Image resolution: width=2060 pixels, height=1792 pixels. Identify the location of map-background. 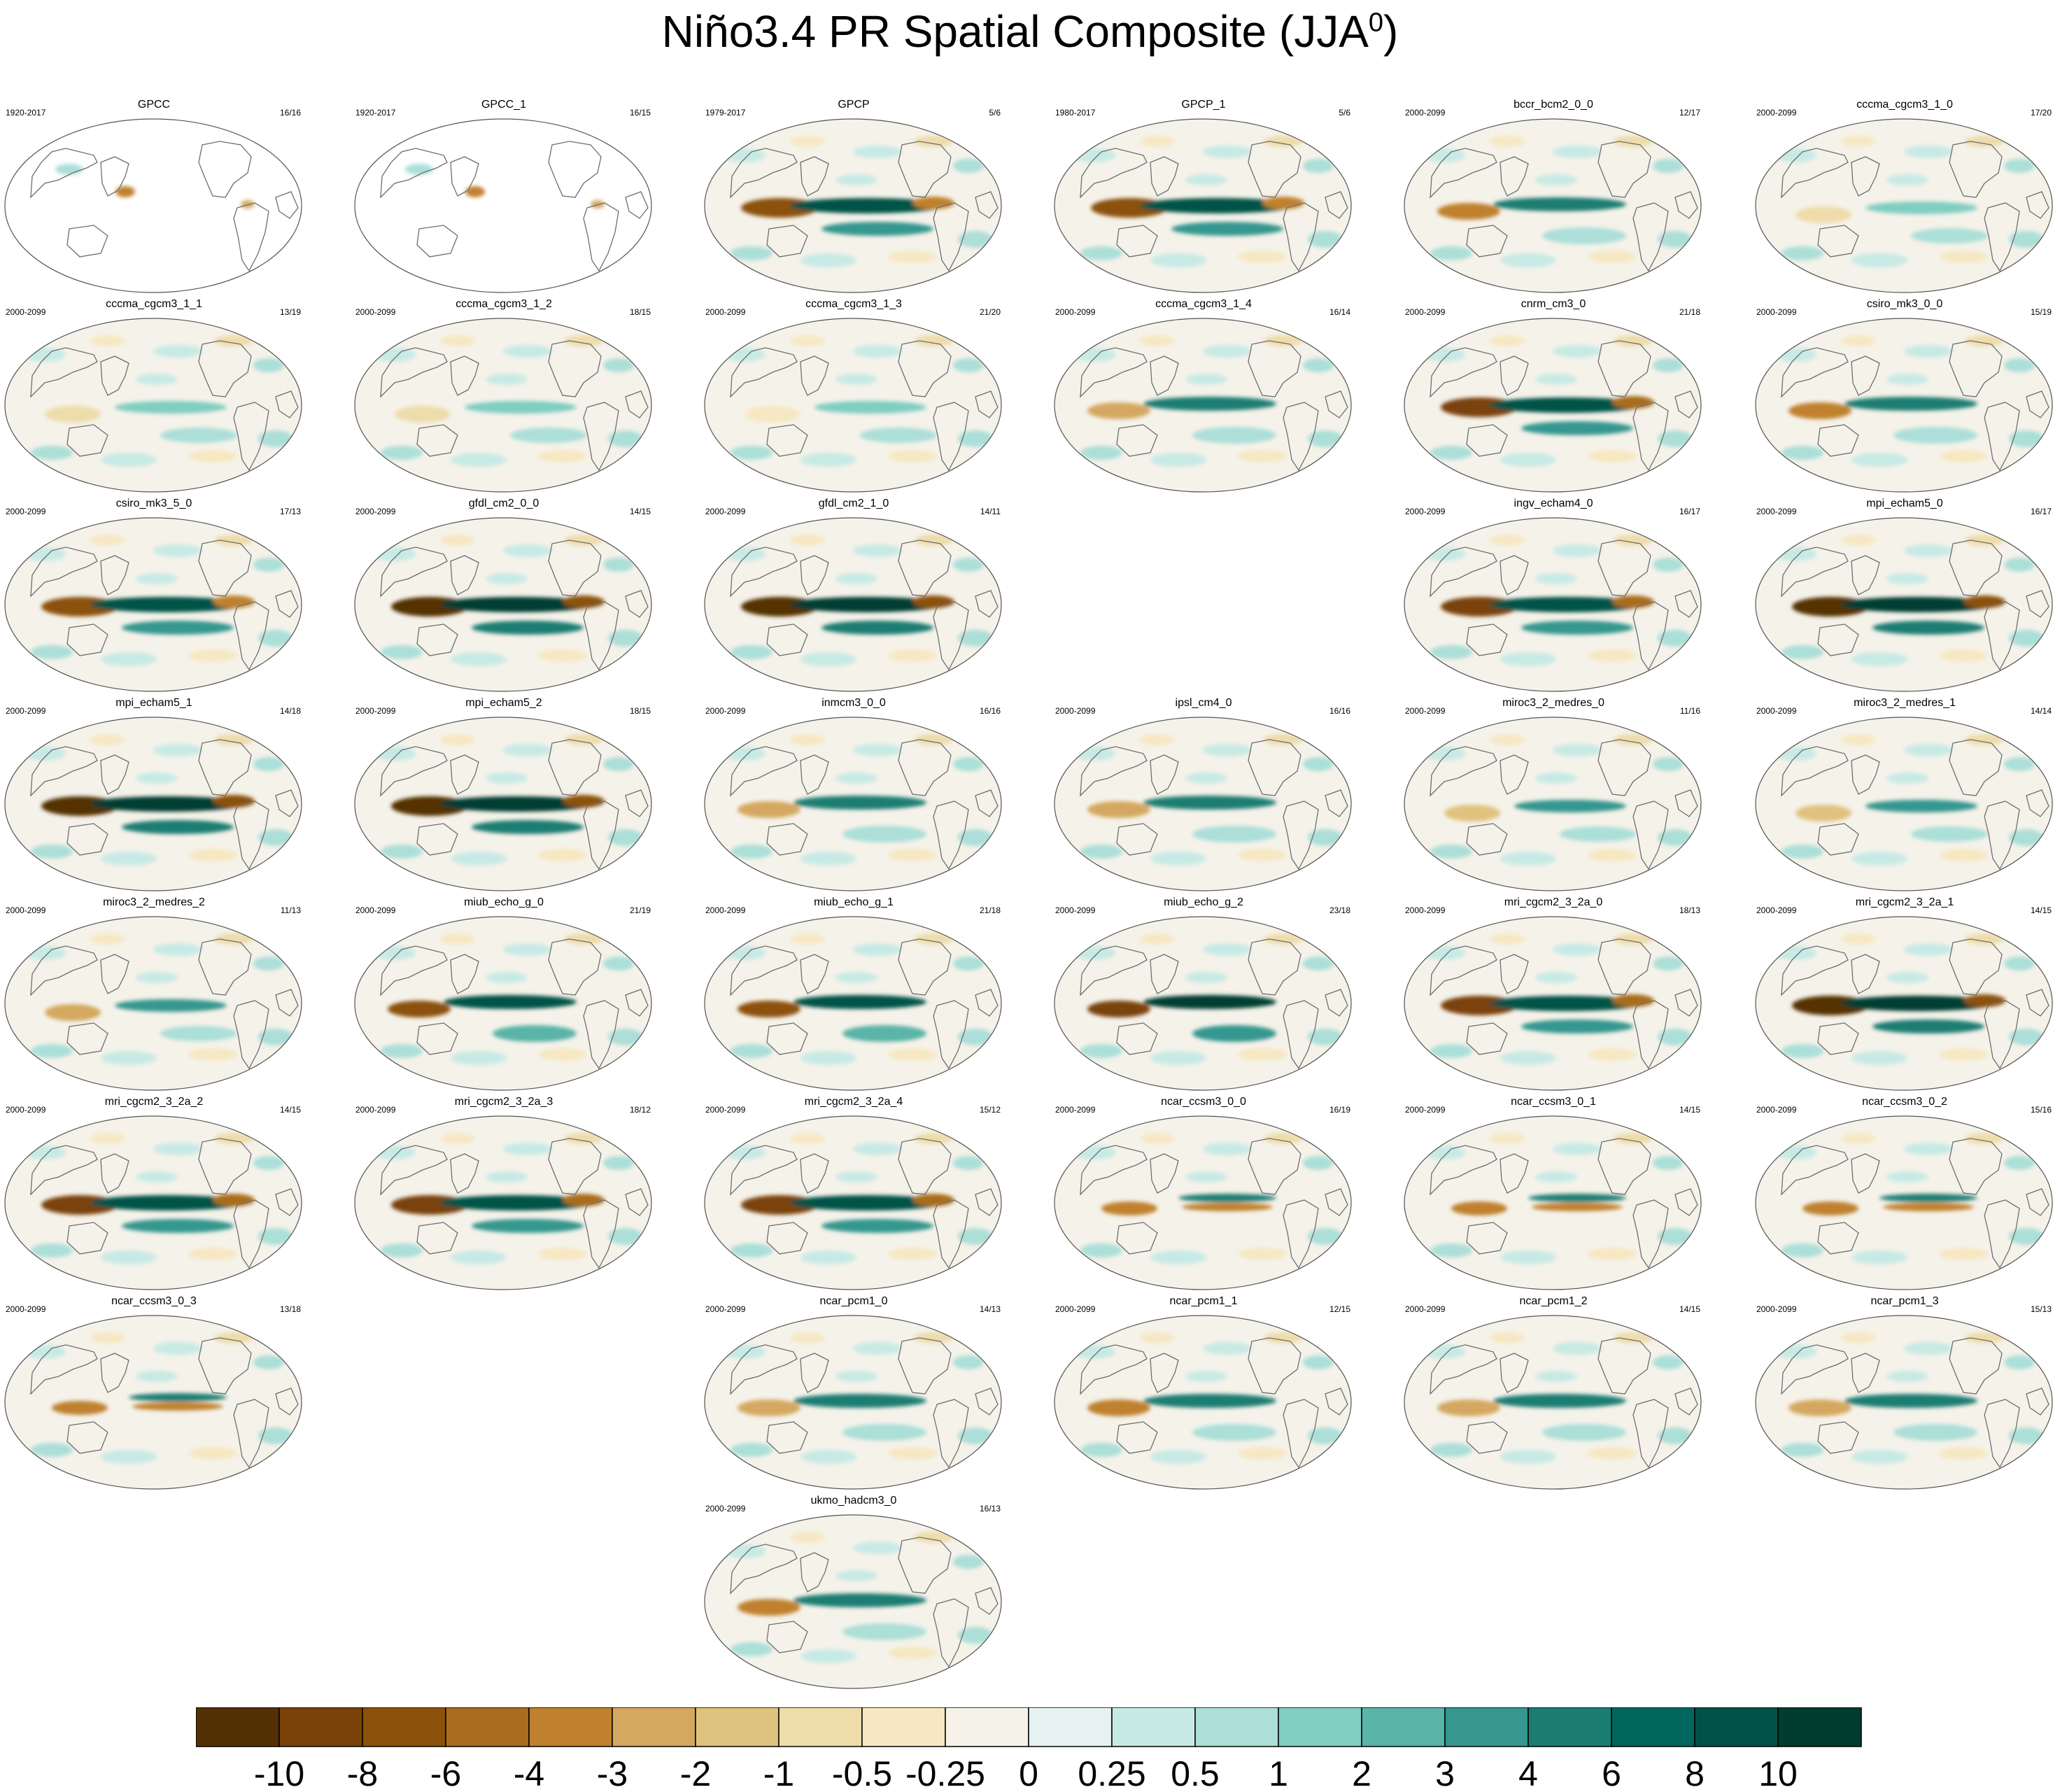
(153, 205).